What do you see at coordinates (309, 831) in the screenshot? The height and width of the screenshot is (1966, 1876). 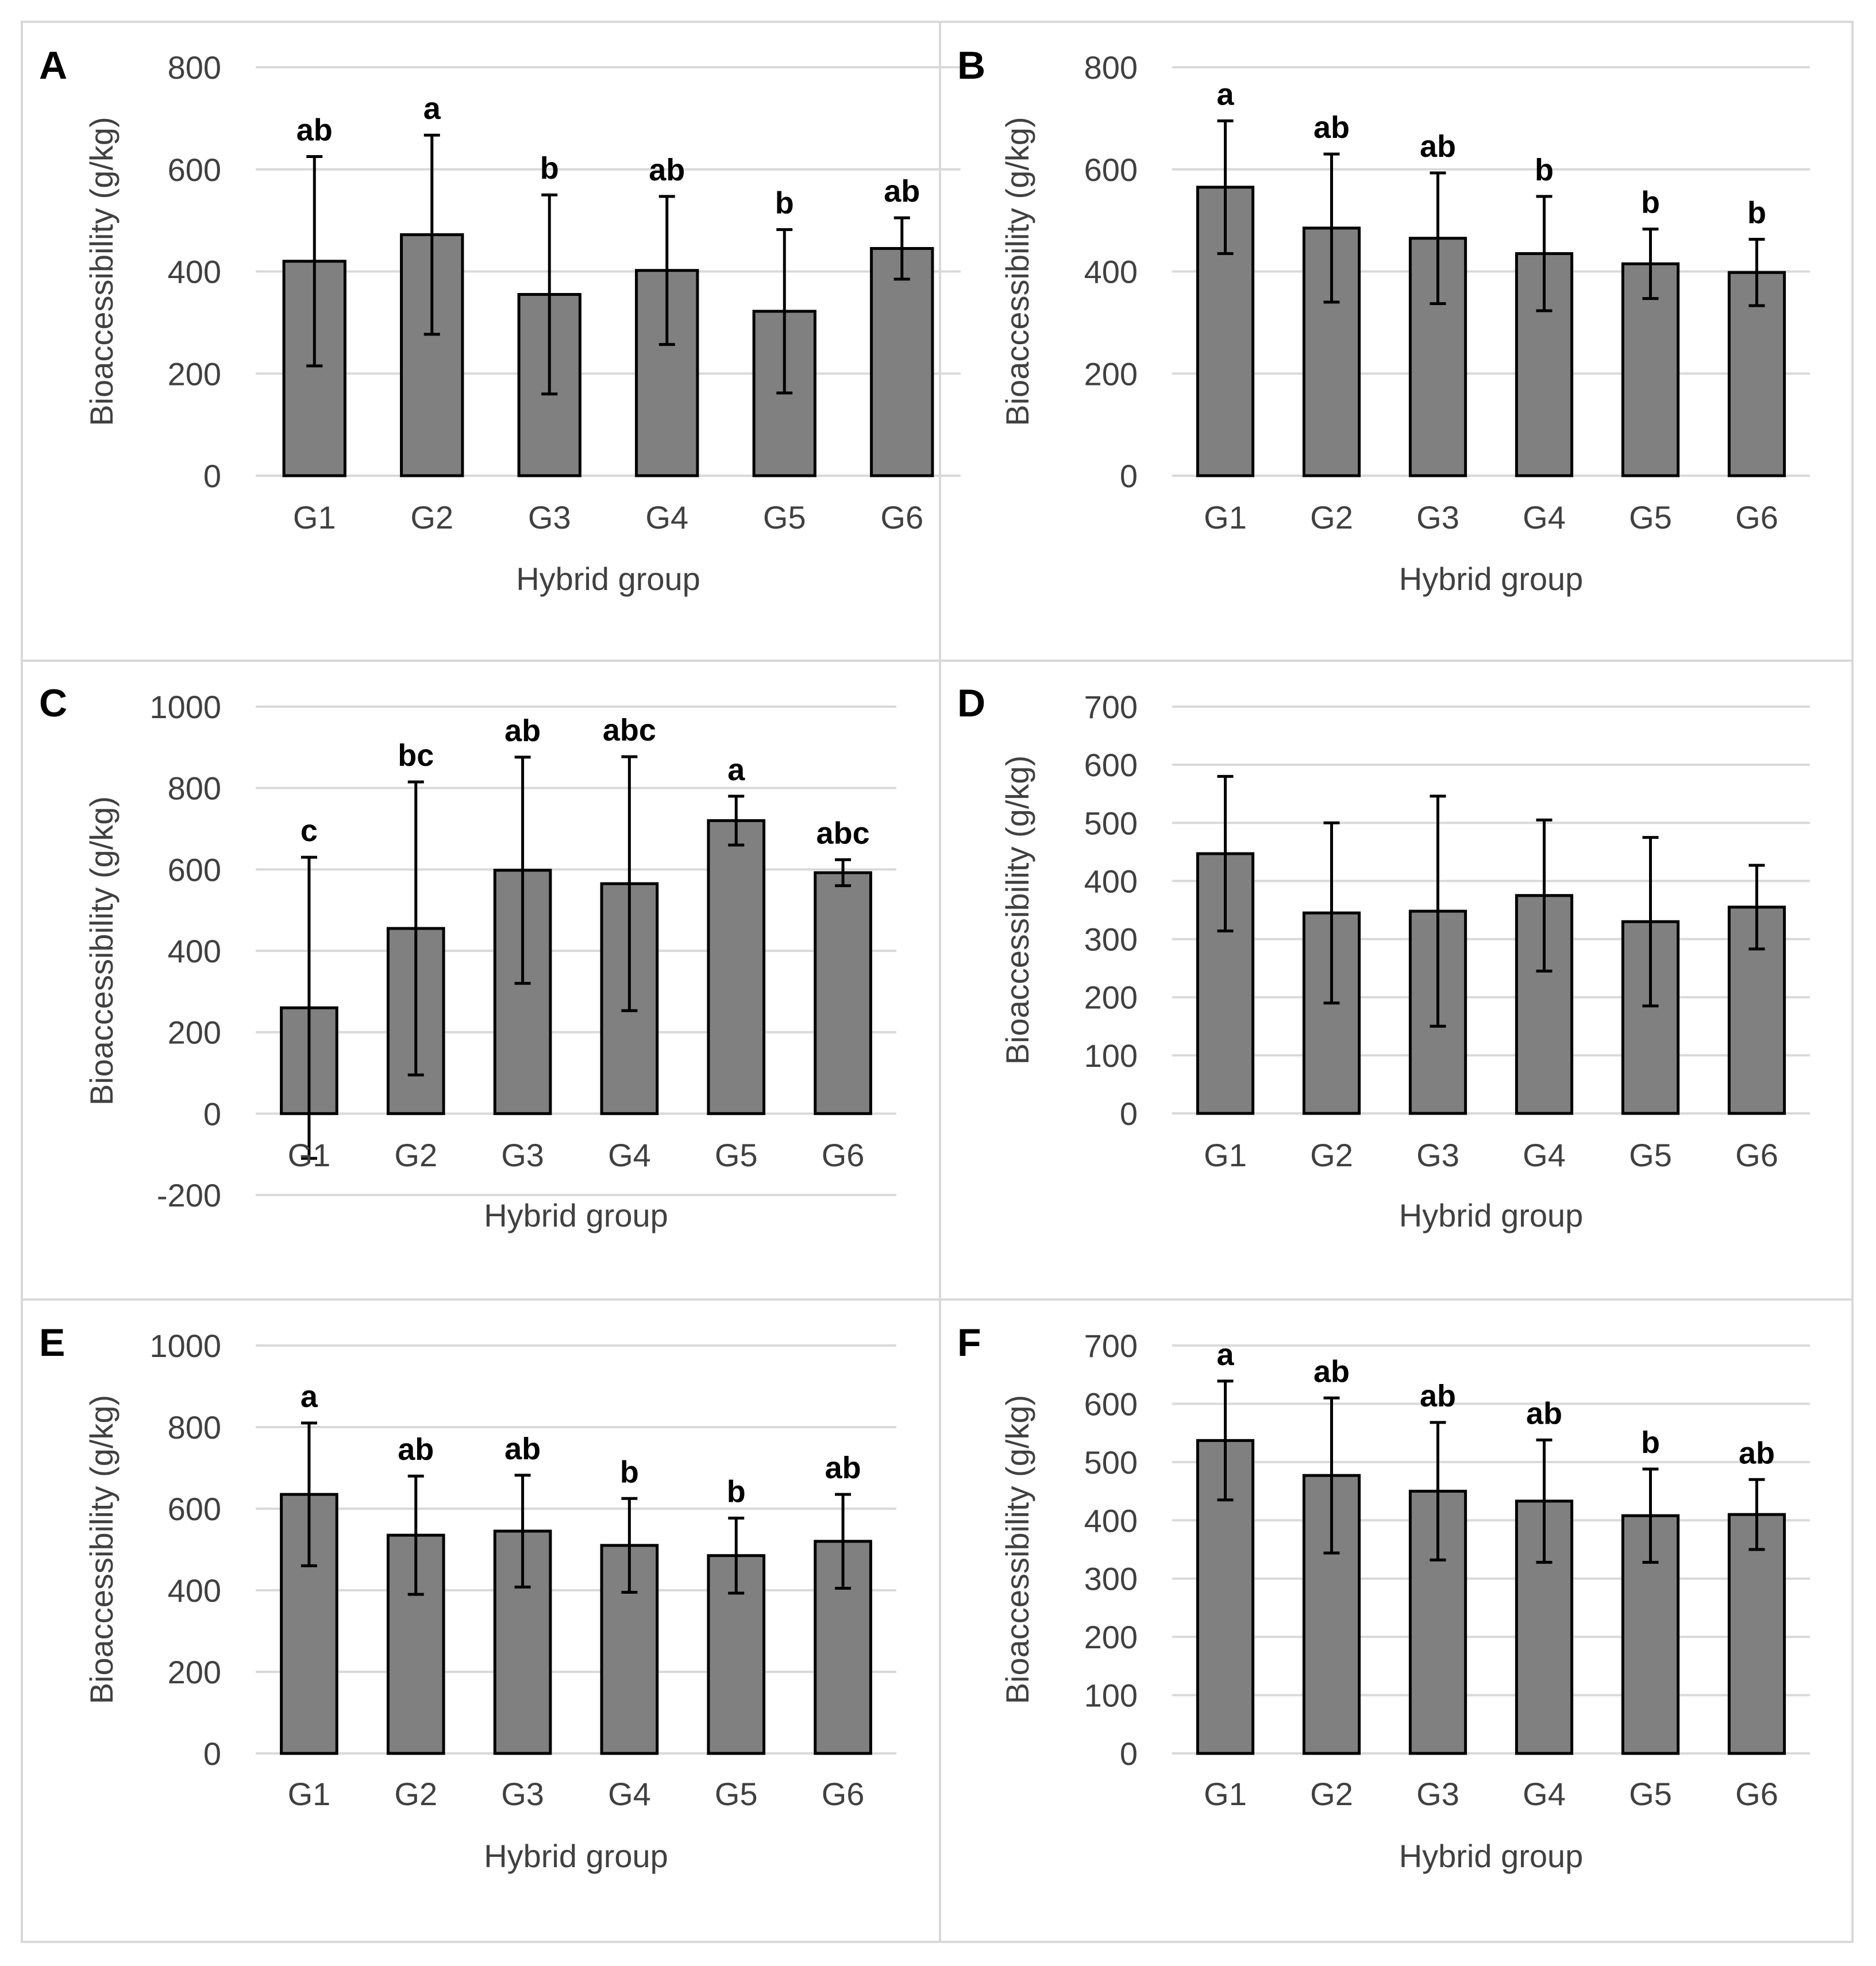 I see `significance-label: c` at bounding box center [309, 831].